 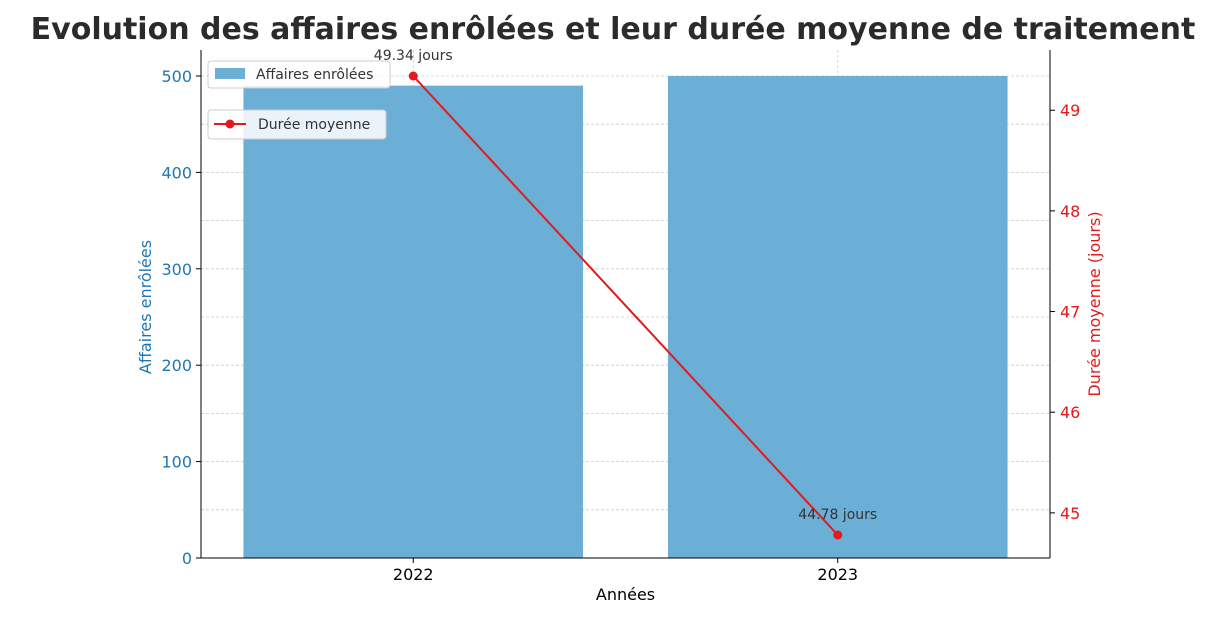 What do you see at coordinates (625, 594) in the screenshot?
I see `x-axis-label: Années` at bounding box center [625, 594].